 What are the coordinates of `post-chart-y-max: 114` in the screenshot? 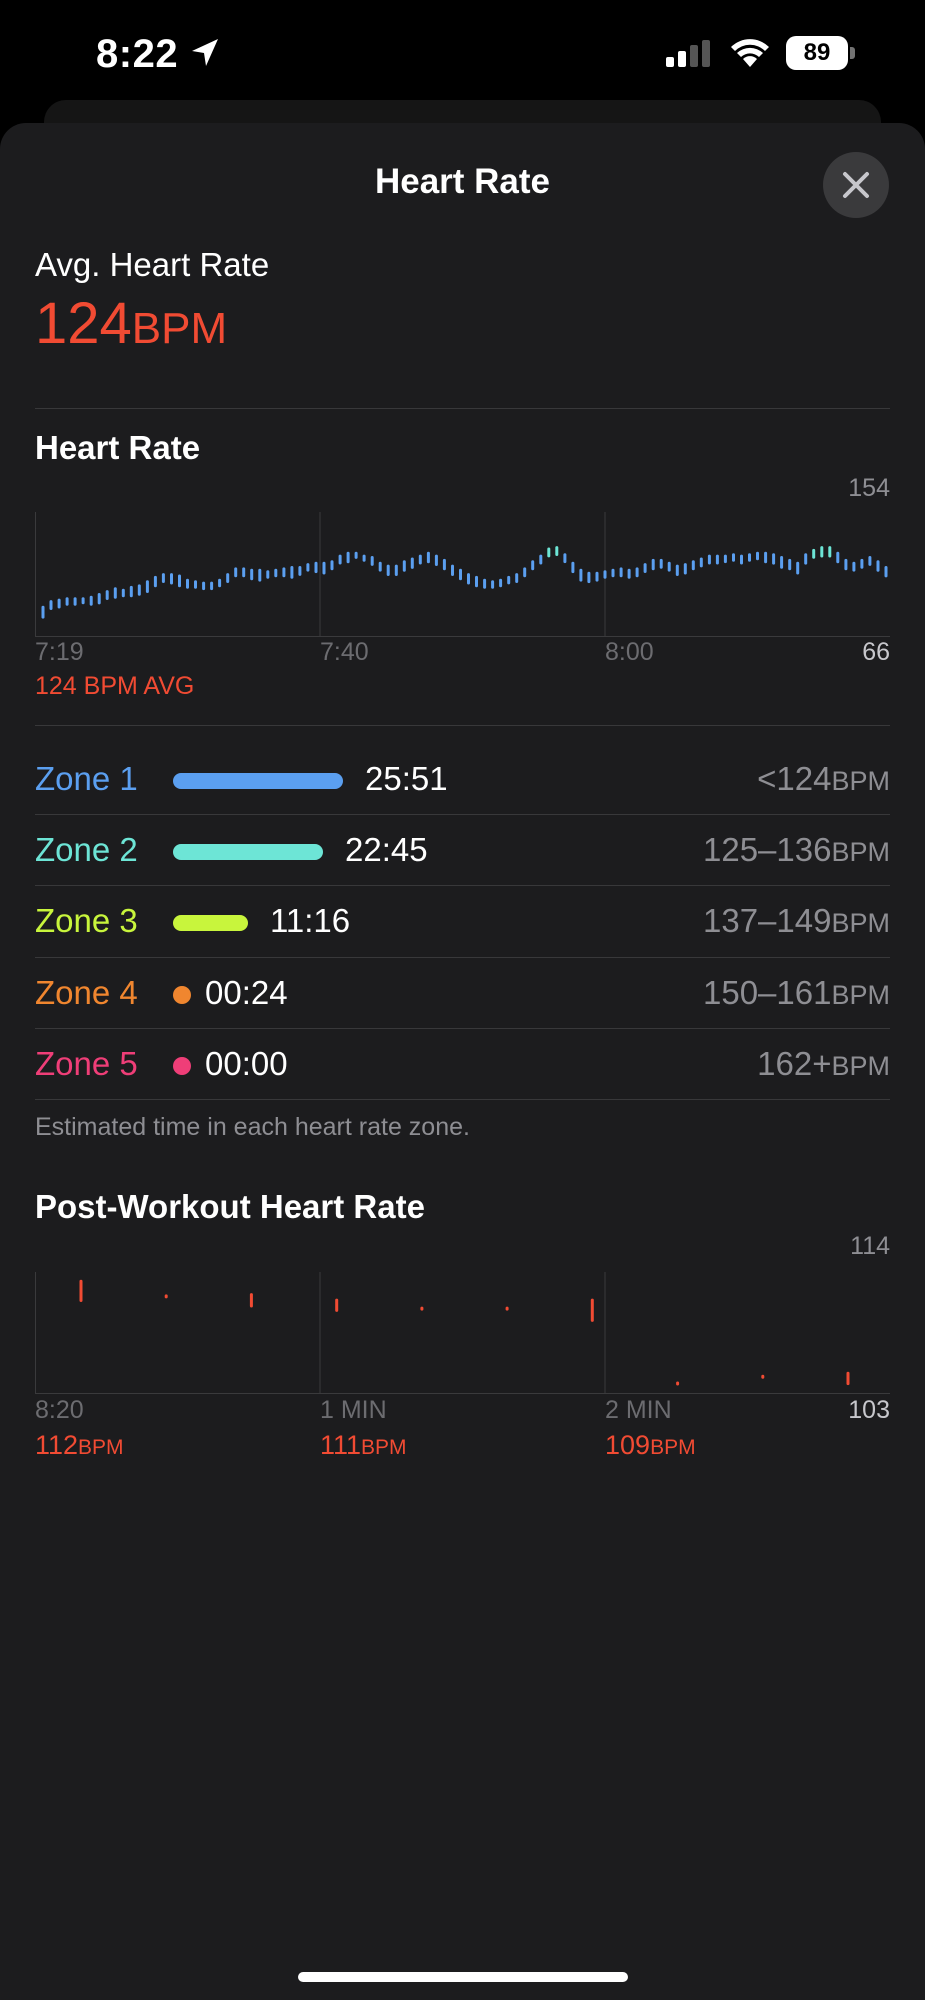 It's located at (870, 1246).